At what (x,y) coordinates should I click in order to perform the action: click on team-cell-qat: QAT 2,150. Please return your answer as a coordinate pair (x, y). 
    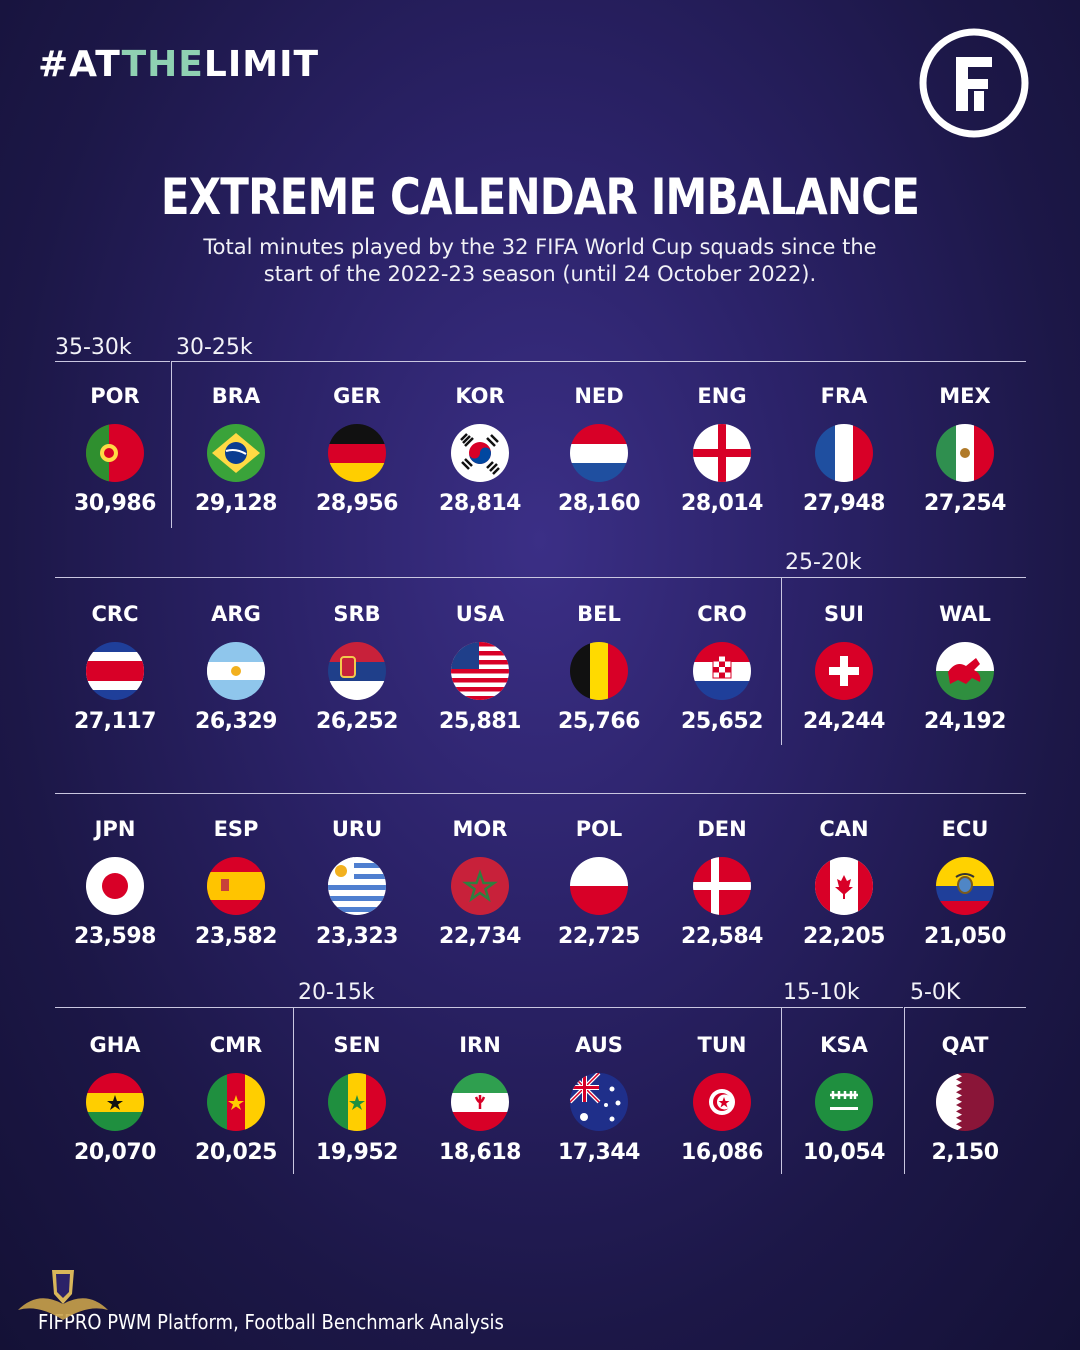
    Looking at the image, I should click on (965, 1102).